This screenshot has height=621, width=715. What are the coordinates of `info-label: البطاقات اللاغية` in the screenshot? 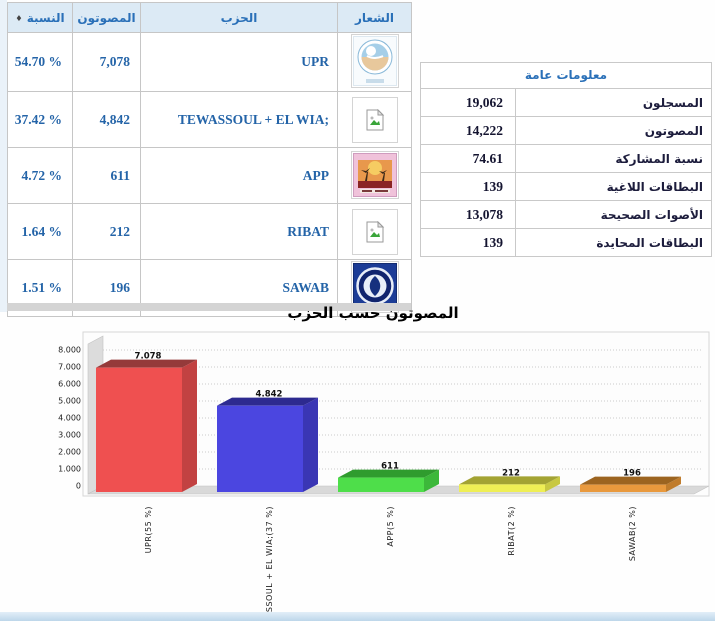 It's located at (654, 186).